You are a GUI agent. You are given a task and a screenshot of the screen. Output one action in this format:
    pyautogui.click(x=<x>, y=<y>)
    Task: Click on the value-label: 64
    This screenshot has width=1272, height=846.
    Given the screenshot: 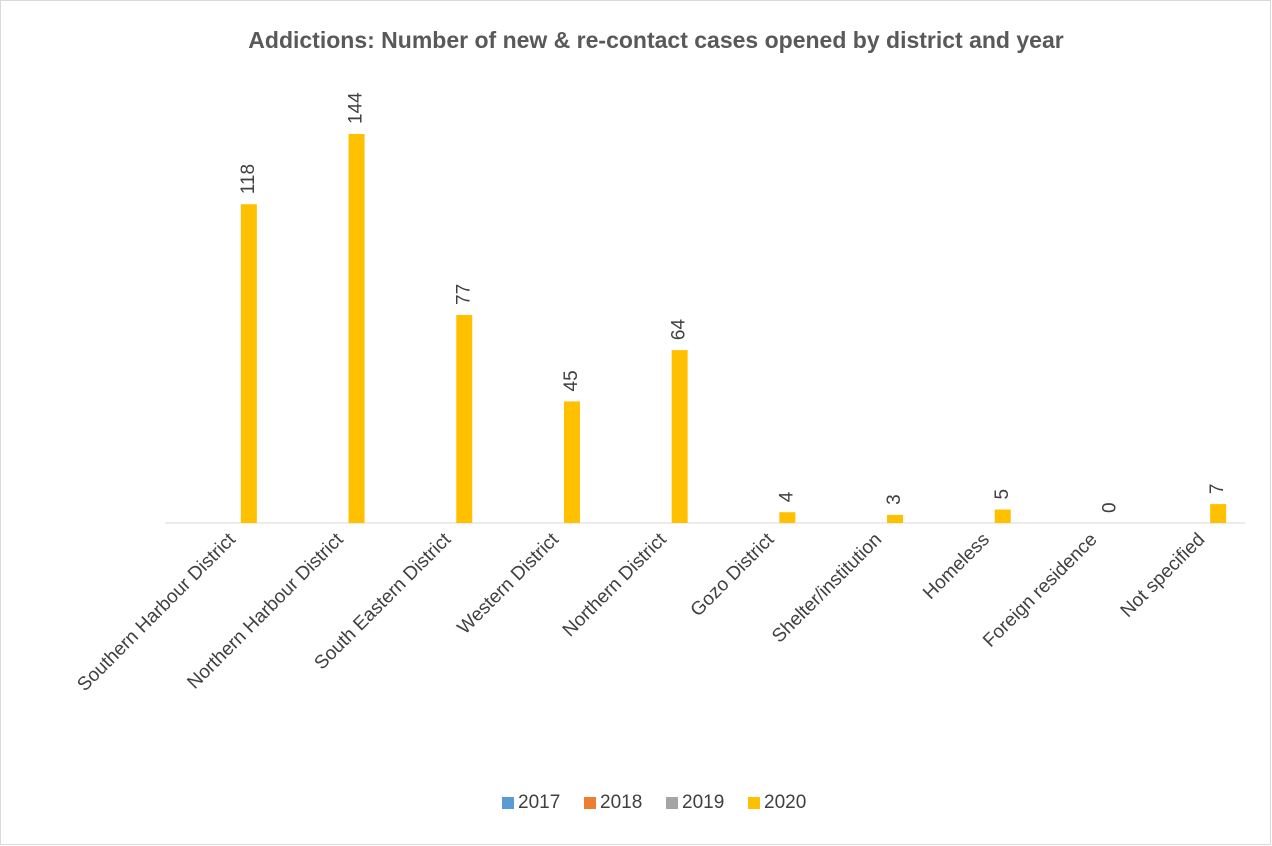 What is the action you would take?
    pyautogui.click(x=679, y=330)
    